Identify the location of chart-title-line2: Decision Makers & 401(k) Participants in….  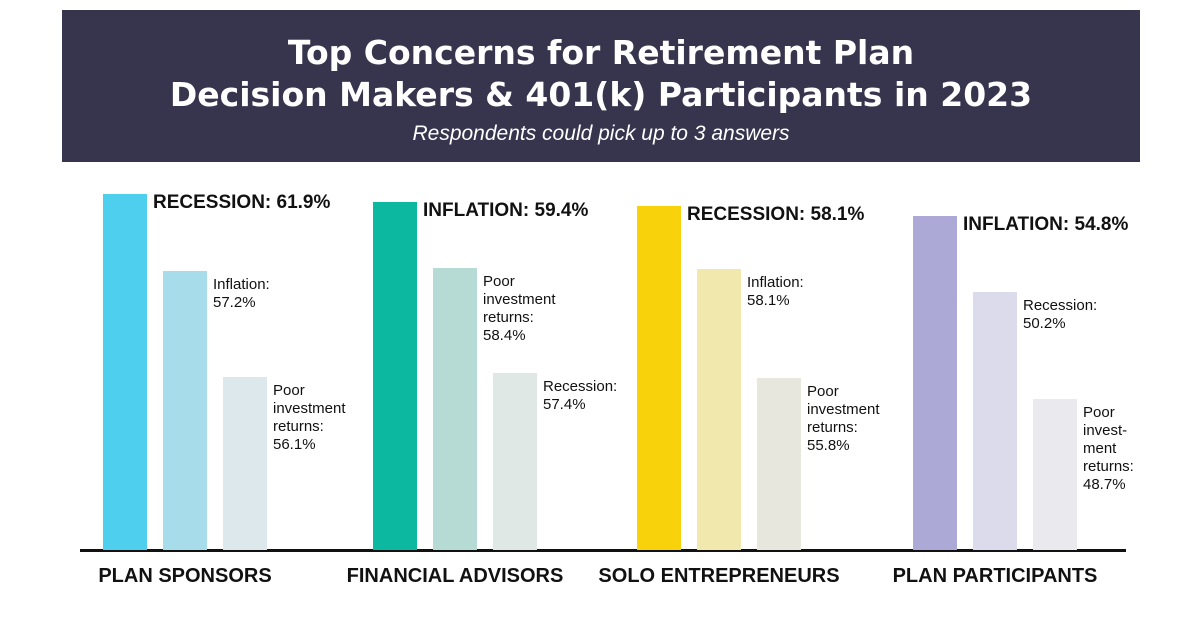
(601, 94).